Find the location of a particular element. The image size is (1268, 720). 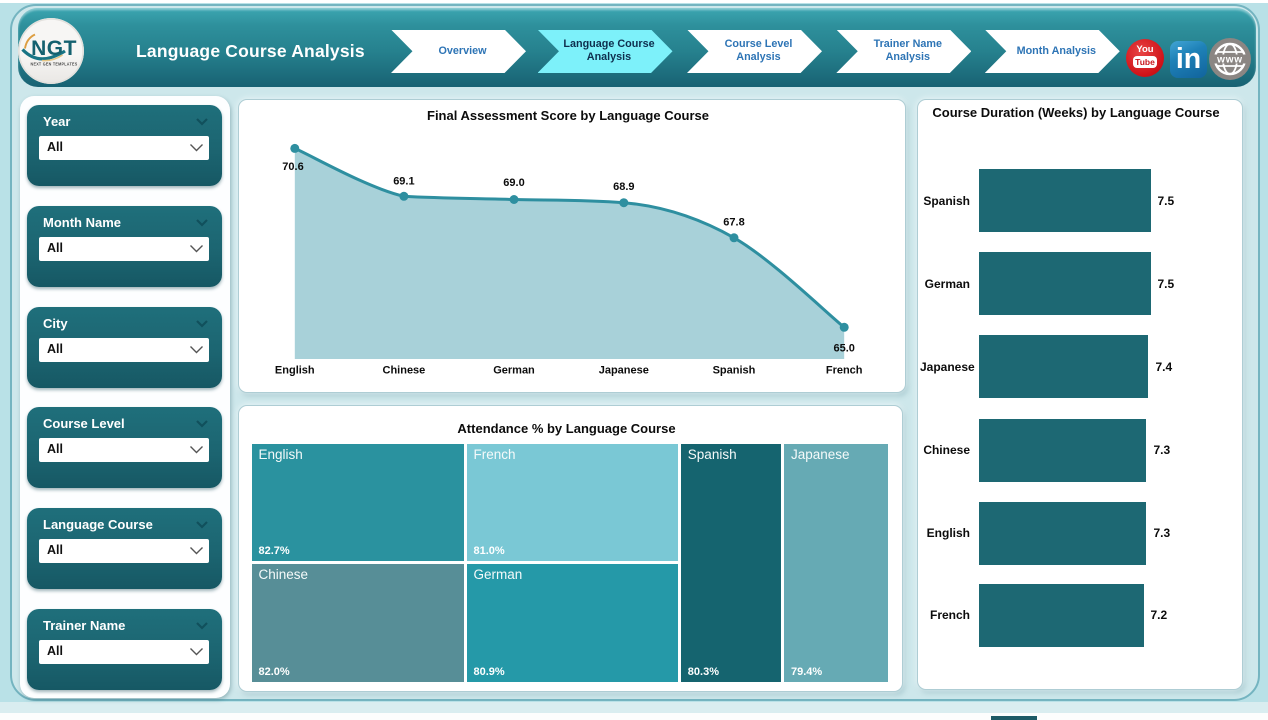

svg-text: 68.9 is located at coordinates (623, 187).